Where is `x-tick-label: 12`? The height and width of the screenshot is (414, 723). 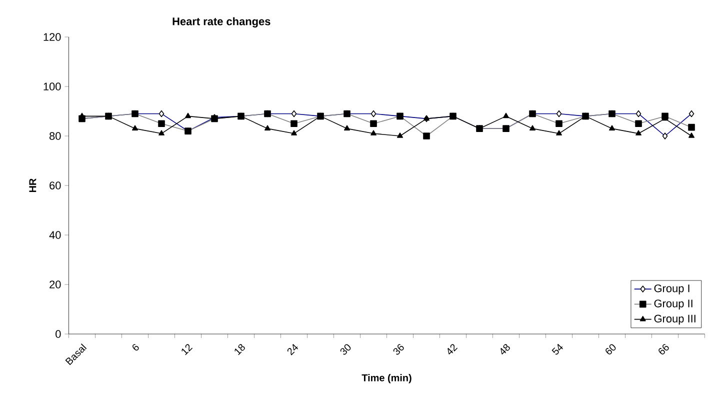 x-tick-label: 12 is located at coordinates (187, 350).